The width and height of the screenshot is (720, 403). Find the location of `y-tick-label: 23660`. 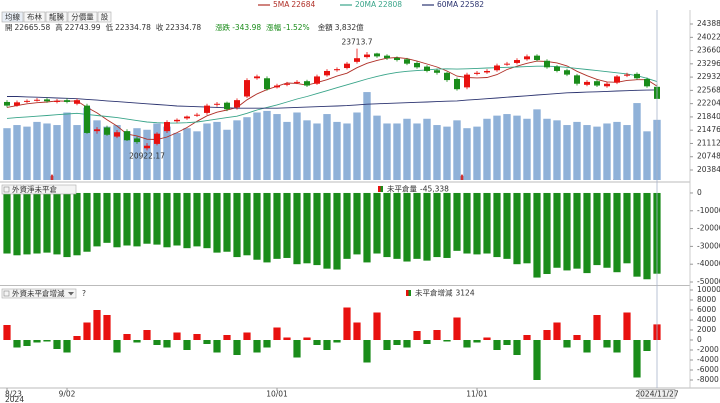

y-tick-label: 23660 is located at coordinates (708, 50).